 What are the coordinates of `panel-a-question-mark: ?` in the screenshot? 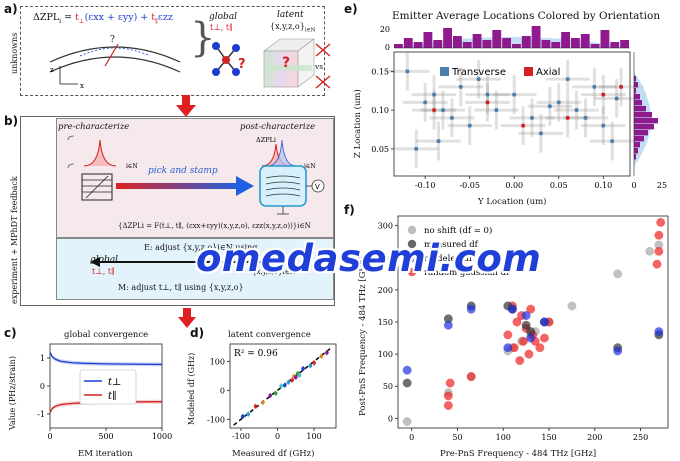 It's located at (112, 40).